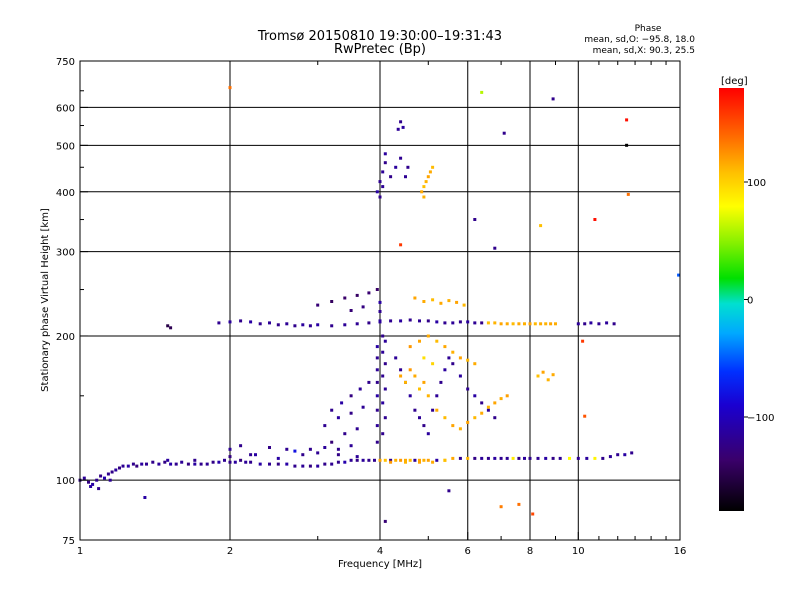  What do you see at coordinates (65, 62) in the screenshot?
I see `y-tick-label: 750` at bounding box center [65, 62].